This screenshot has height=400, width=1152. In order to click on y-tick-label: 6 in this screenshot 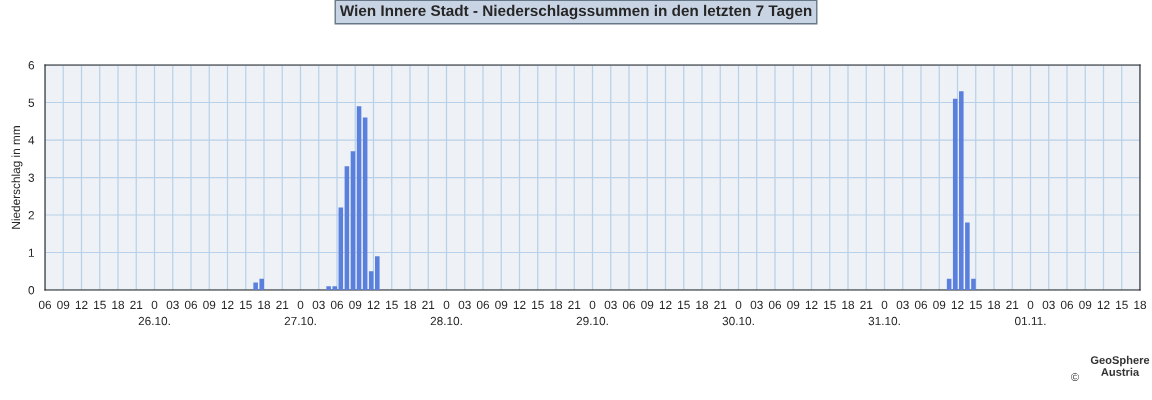, I will do `click(31, 65)`.